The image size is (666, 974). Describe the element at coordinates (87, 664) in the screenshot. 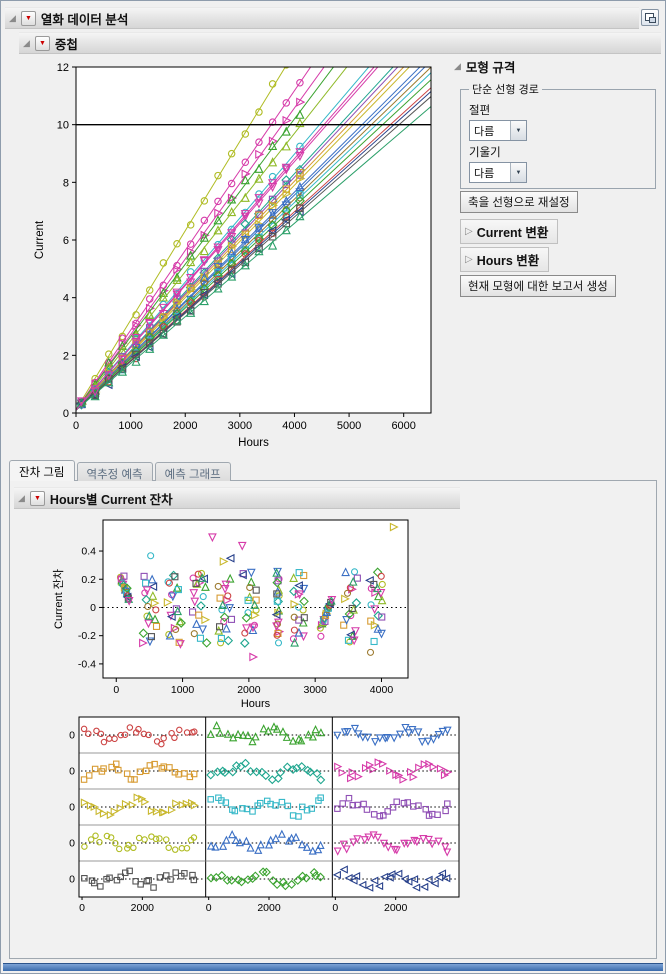

I see `svg-text: -0.4` at that location.